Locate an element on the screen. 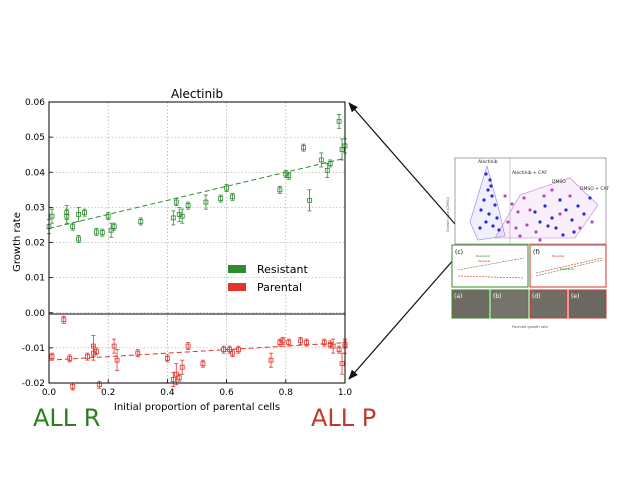 The height and width of the screenshot is (480, 640). inset-image-e is located at coordinates (587, 304).